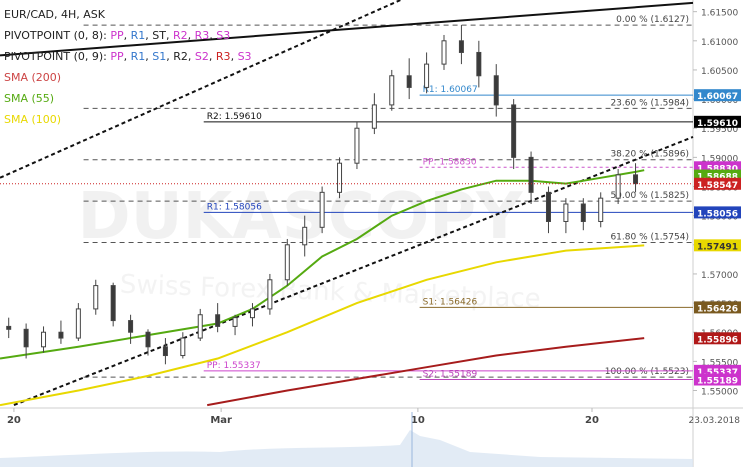 Image resolution: width=743 pixels, height=471 pixels. I want to click on watermark-logo: DUKASCOPY, so click(301, 217).